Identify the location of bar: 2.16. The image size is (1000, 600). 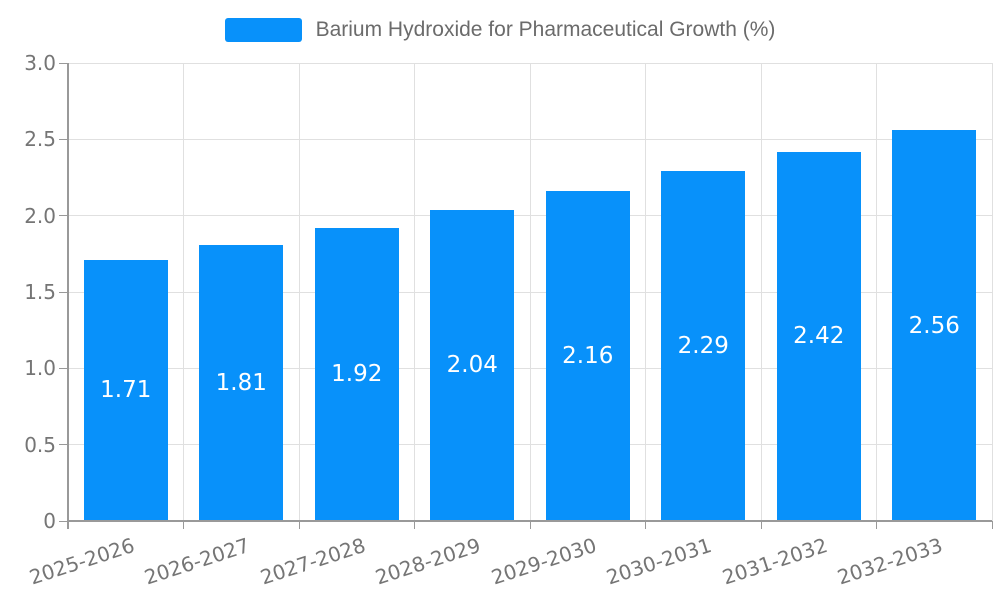
(587, 356).